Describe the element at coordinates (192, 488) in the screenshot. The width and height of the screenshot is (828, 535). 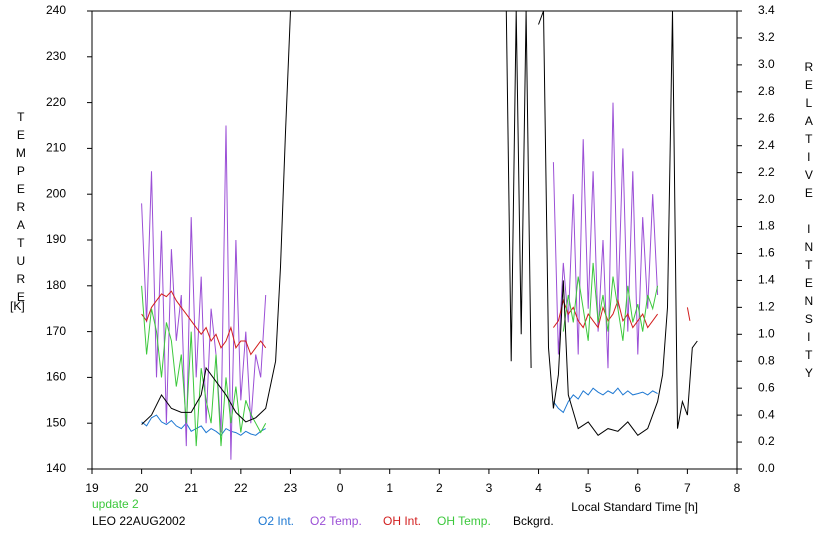
I see `x-tick-label: 21` at that location.